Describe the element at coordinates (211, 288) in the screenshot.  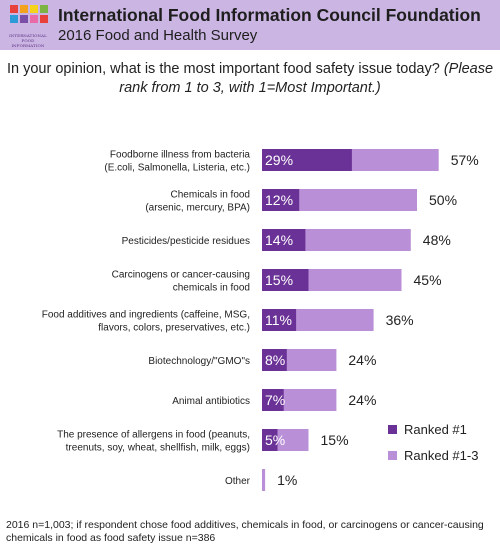
I see `category-label: chemicals in food` at that location.